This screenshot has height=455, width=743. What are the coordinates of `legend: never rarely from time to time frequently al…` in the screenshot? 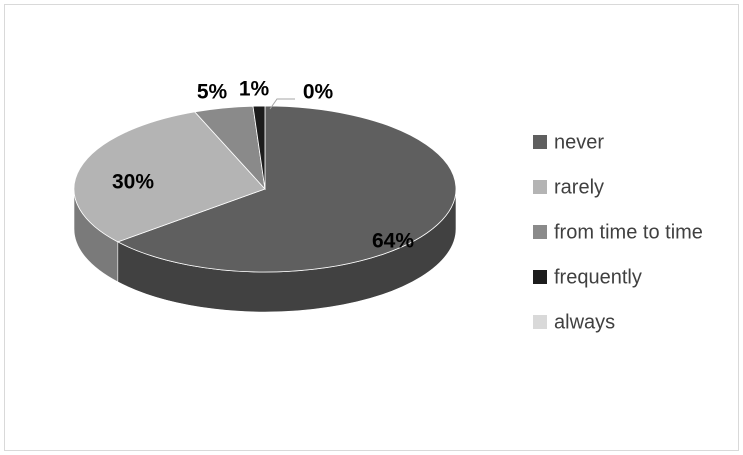 It's located at (618, 232).